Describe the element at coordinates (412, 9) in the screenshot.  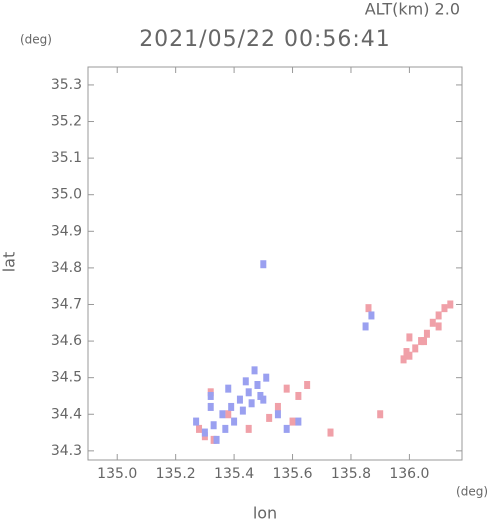
I see `altitude: ALT(km) 2.0` at that location.